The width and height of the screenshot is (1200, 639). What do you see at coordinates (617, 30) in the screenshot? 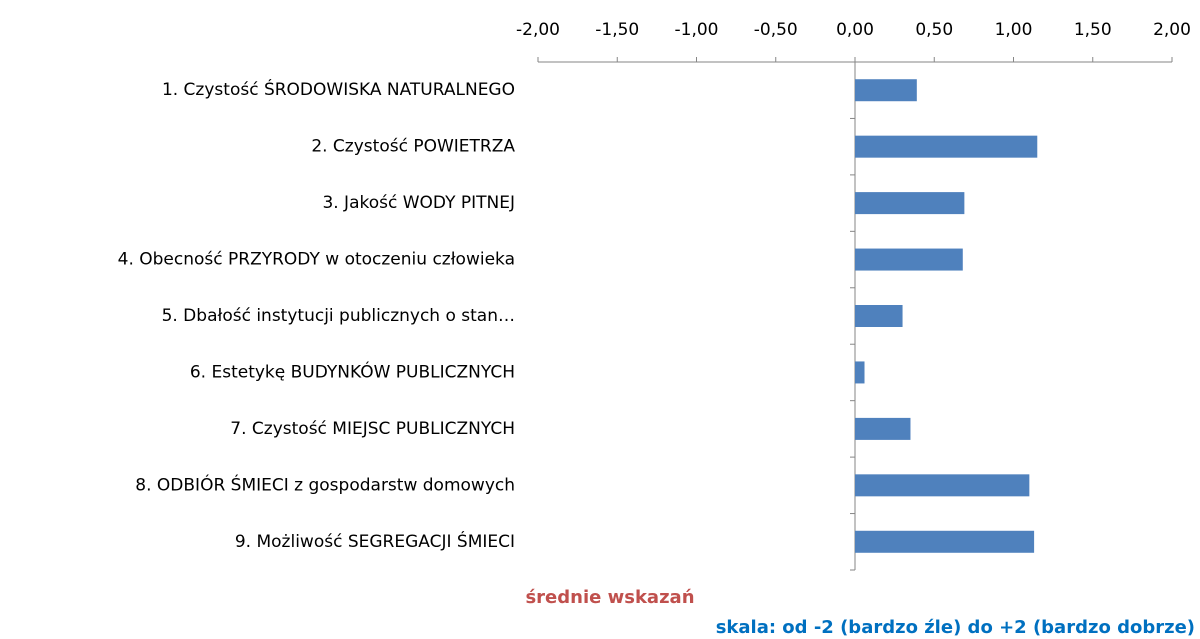
I see `x-tick-label: -1,50` at bounding box center [617, 30].